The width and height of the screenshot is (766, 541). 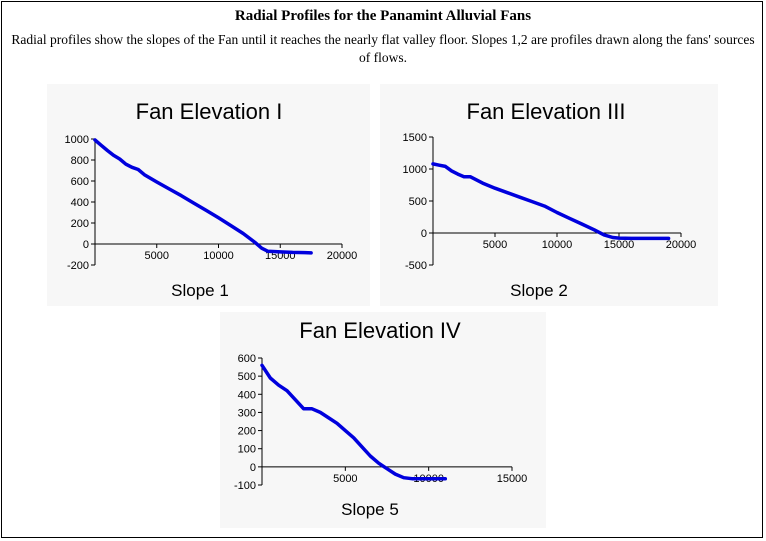 What do you see at coordinates (200, 290) in the screenshot?
I see `x-axis-label: Slope 1` at bounding box center [200, 290].